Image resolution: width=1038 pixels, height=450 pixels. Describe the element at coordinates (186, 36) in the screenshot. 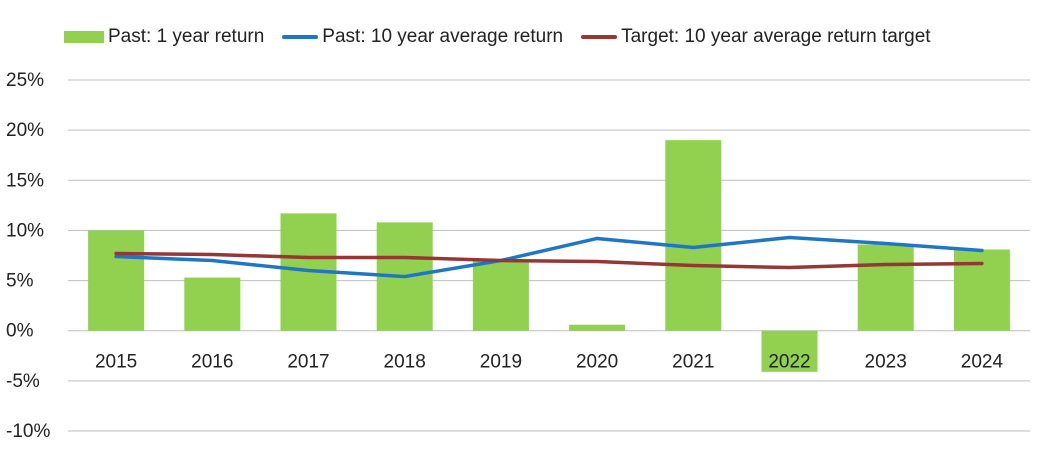

I see `legend-label: Past: 1 year return` at that location.